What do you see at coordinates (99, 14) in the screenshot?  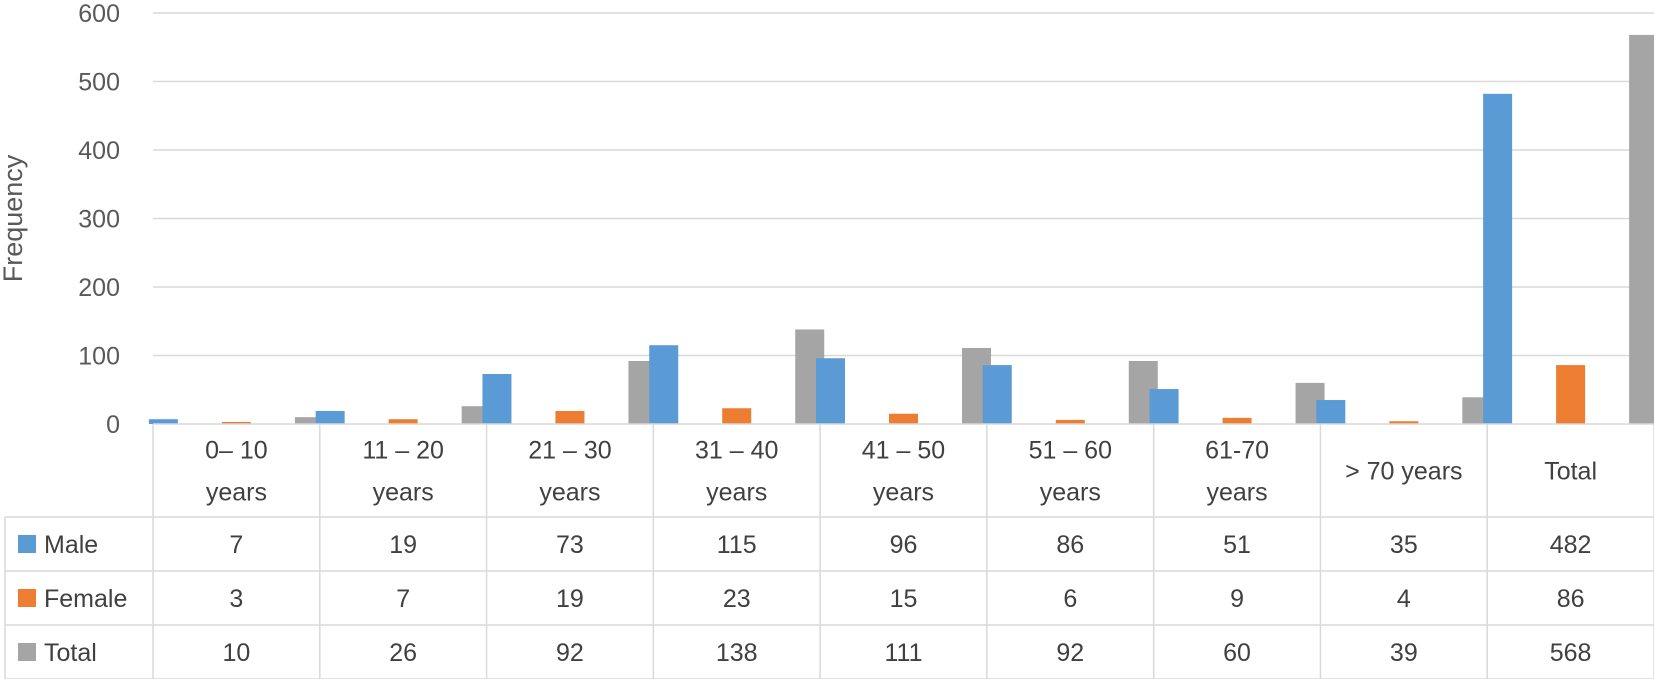 I see `y-tick-label: 600` at bounding box center [99, 14].